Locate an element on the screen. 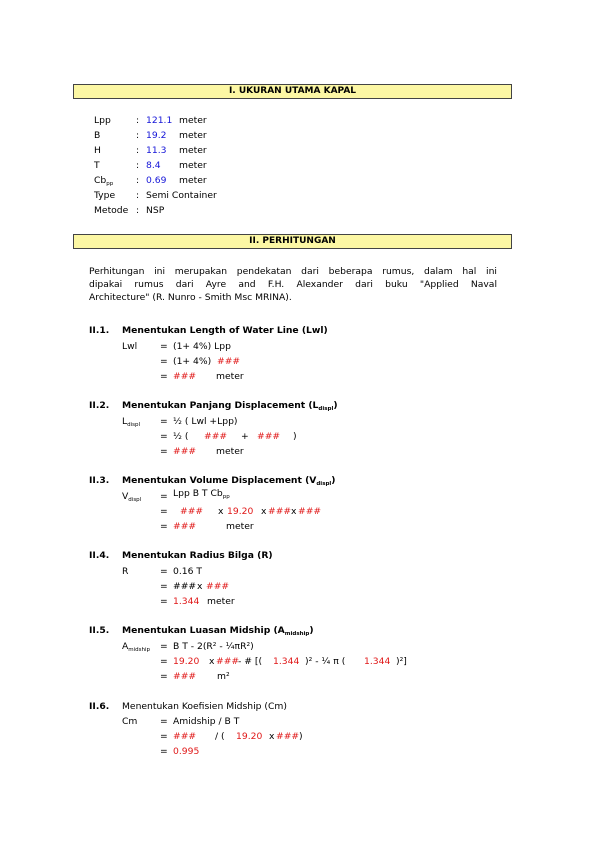 The image size is (595, 842). dim-label: T is located at coordinates (97, 165).